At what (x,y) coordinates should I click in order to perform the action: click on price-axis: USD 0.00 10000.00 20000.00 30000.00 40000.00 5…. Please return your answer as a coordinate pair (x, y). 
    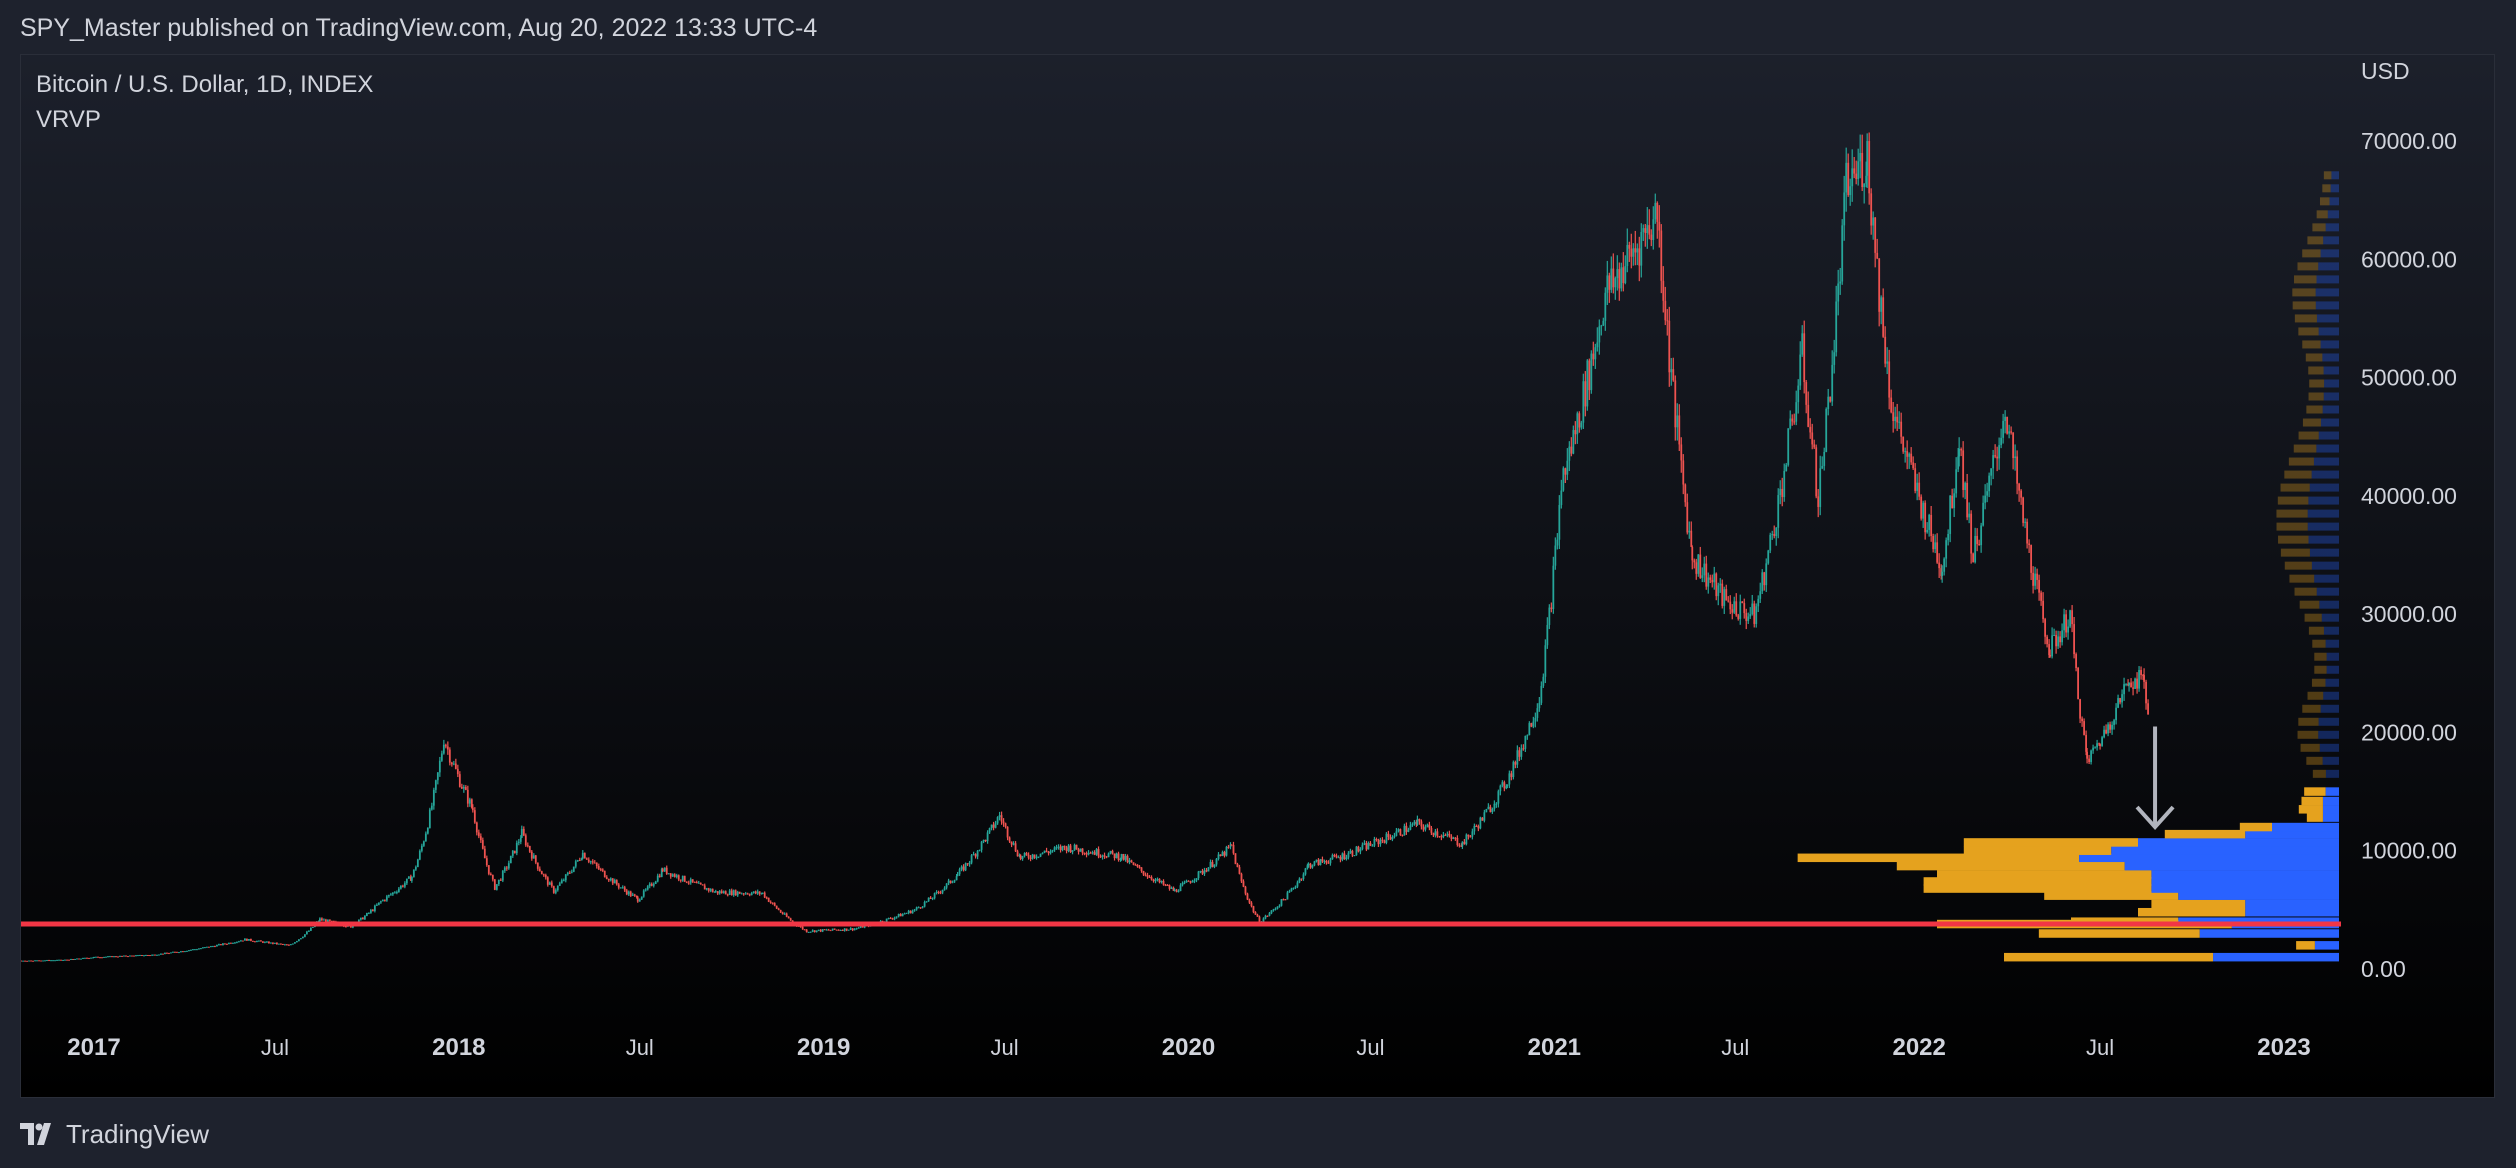
    Looking at the image, I should click on (2409, 520).